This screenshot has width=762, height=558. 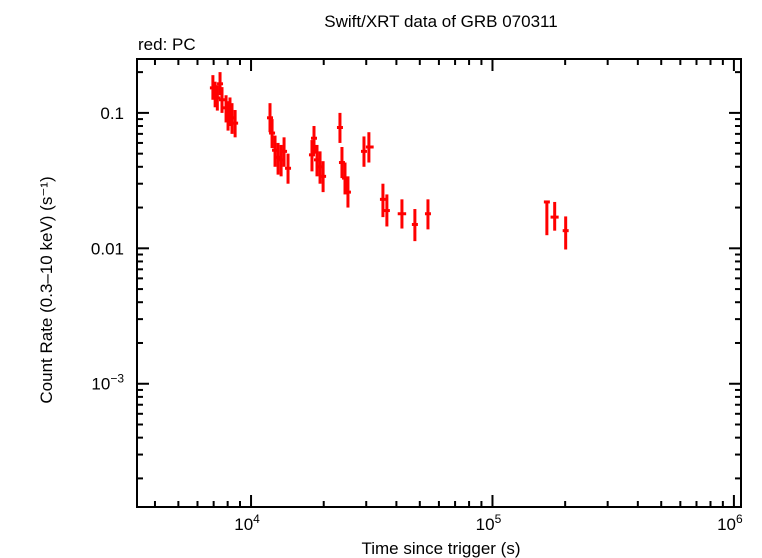 What do you see at coordinates (440, 548) in the screenshot?
I see `x-axis-label: Time since trigger (s)` at bounding box center [440, 548].